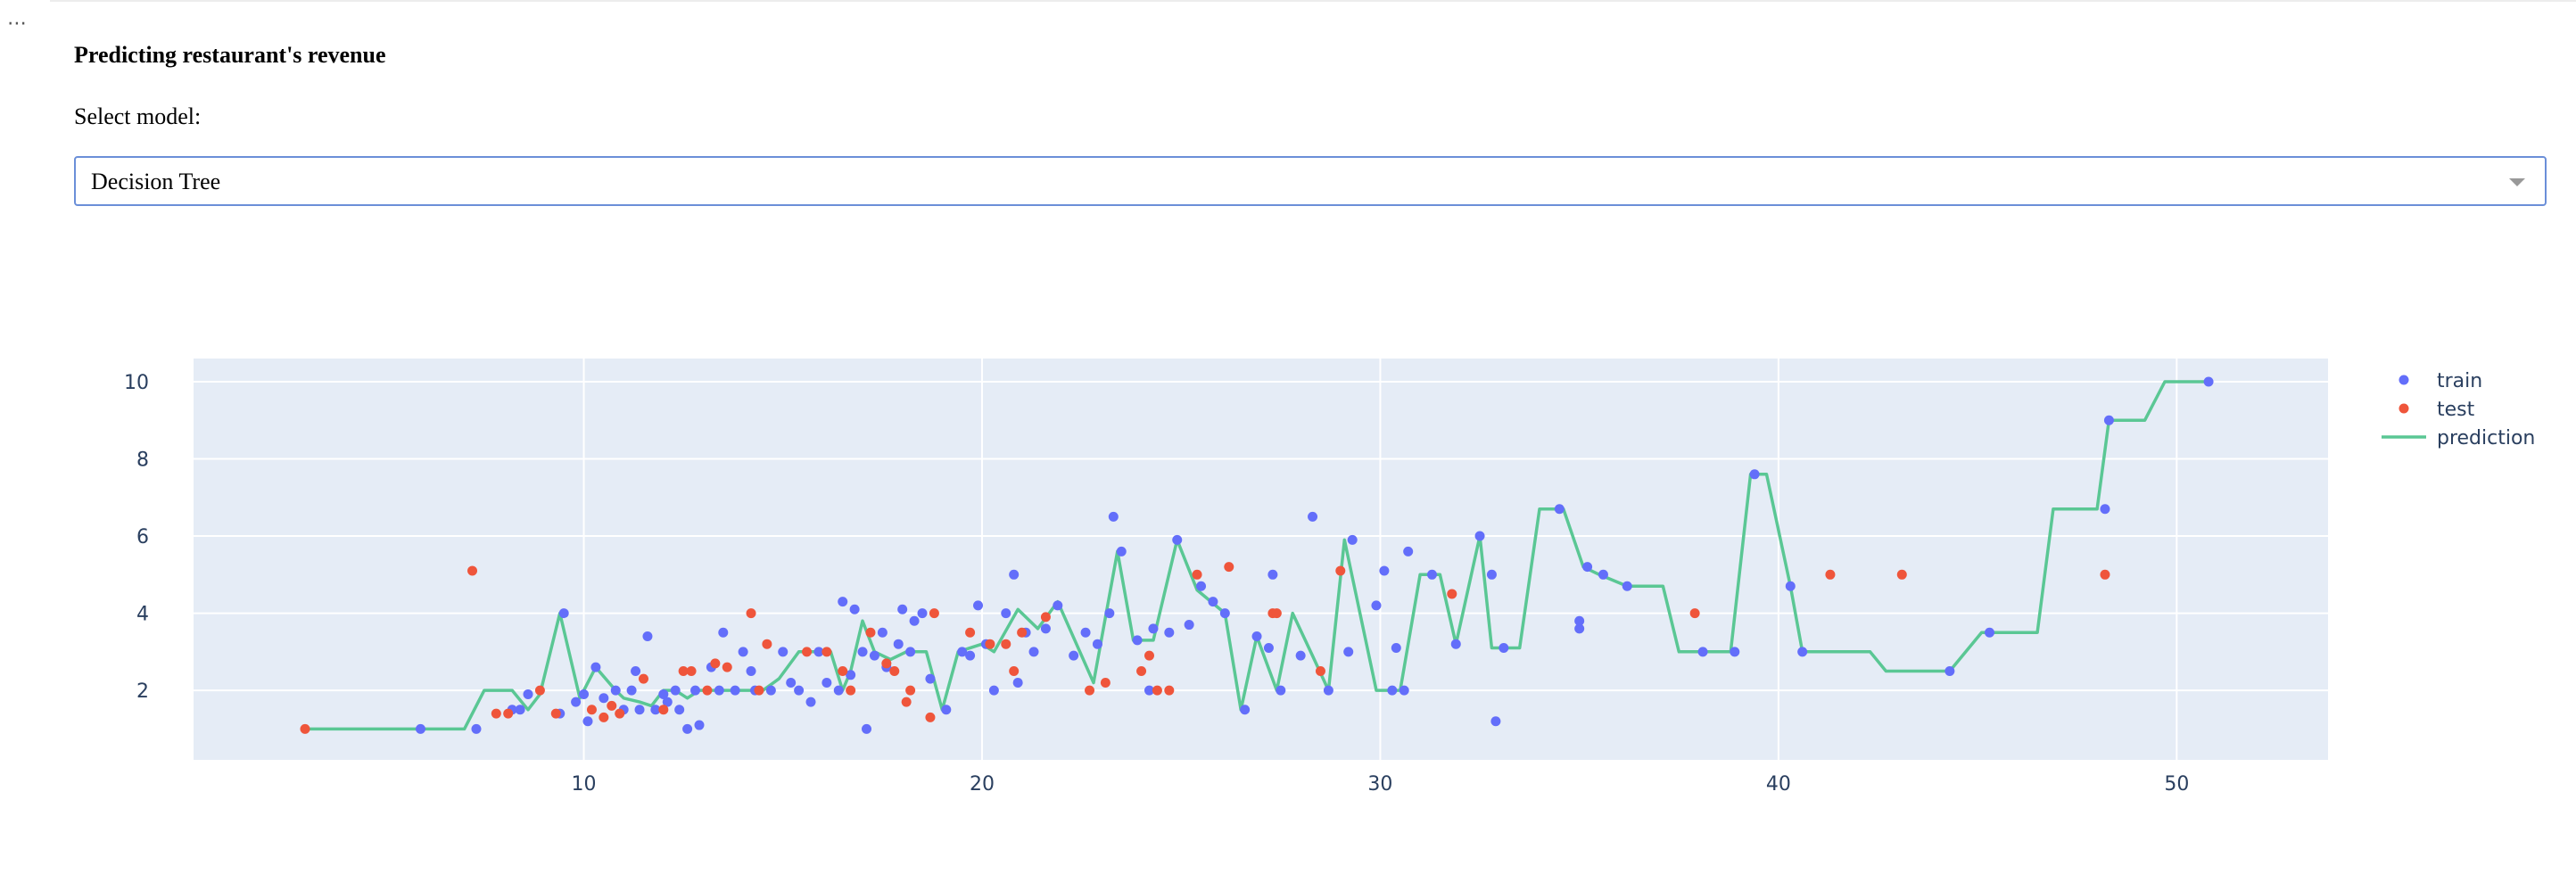  I want to click on chevron-down-icon, so click(2517, 182).